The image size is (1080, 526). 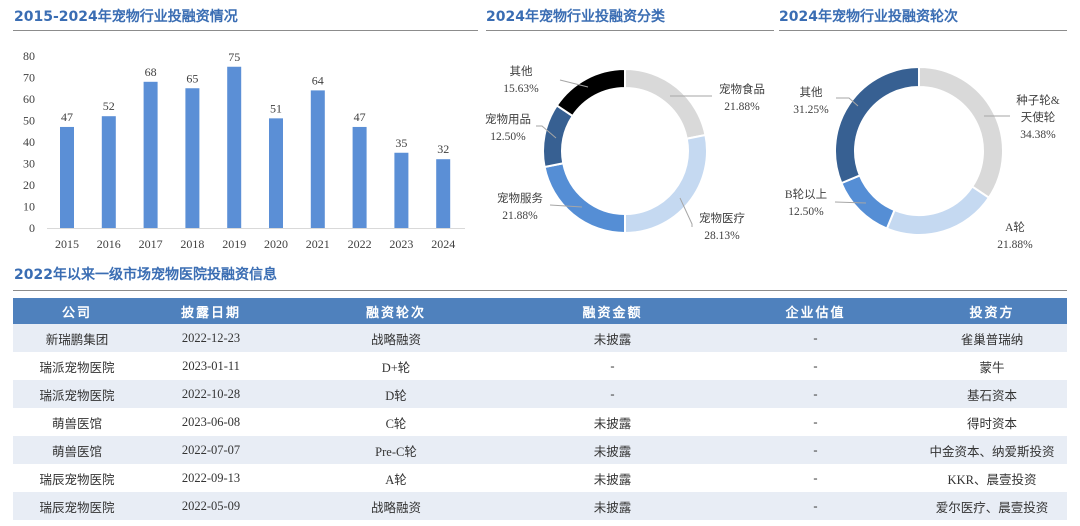 I want to click on donut-label: 宠物医疗, so click(x=722, y=218).